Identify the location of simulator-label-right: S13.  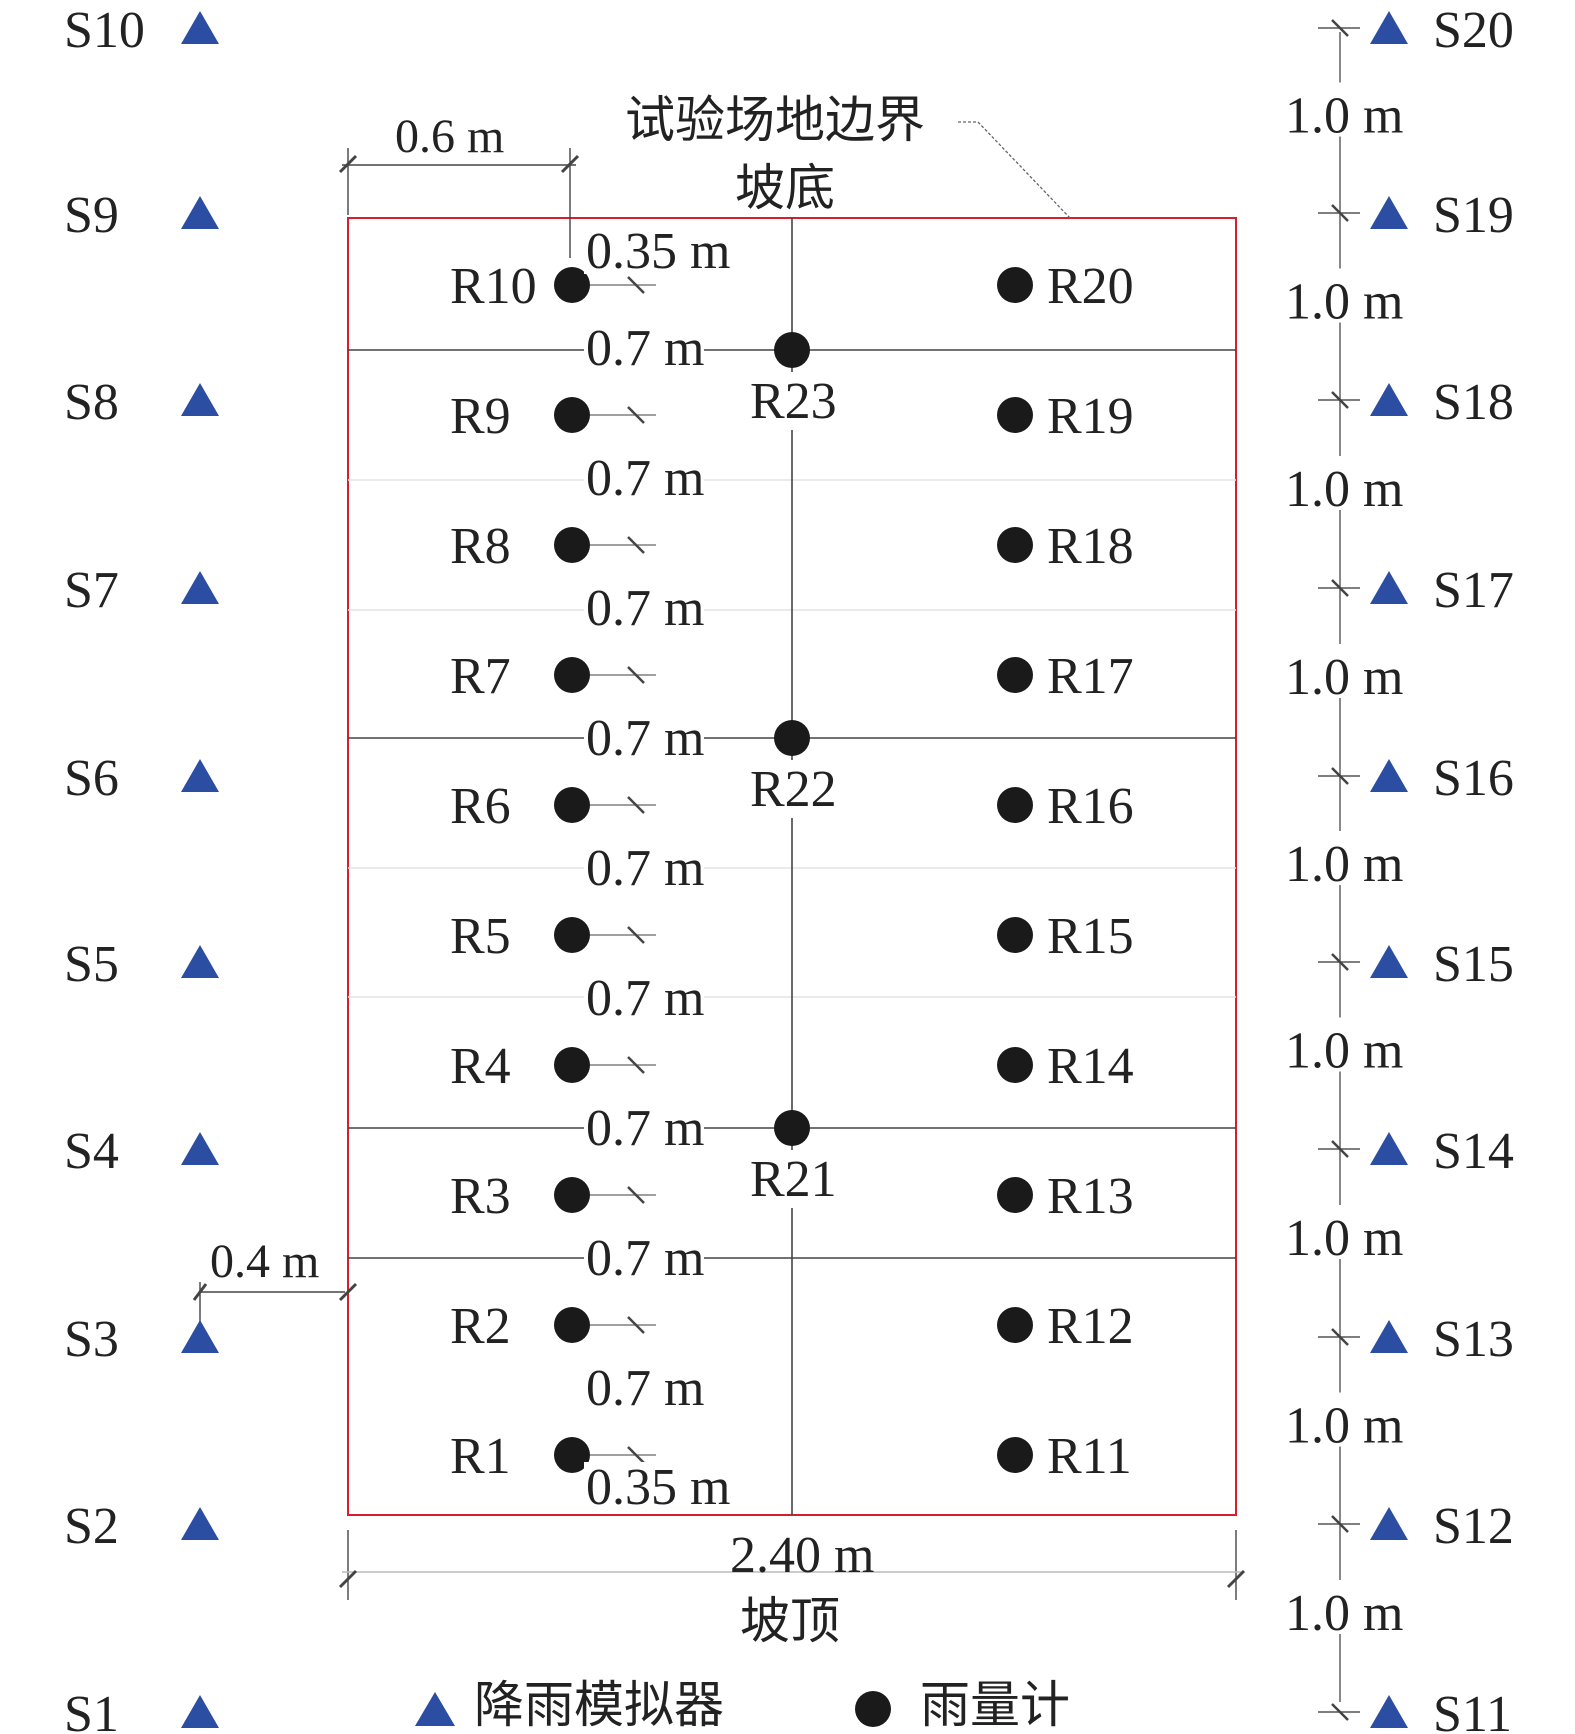
(1473, 1339).